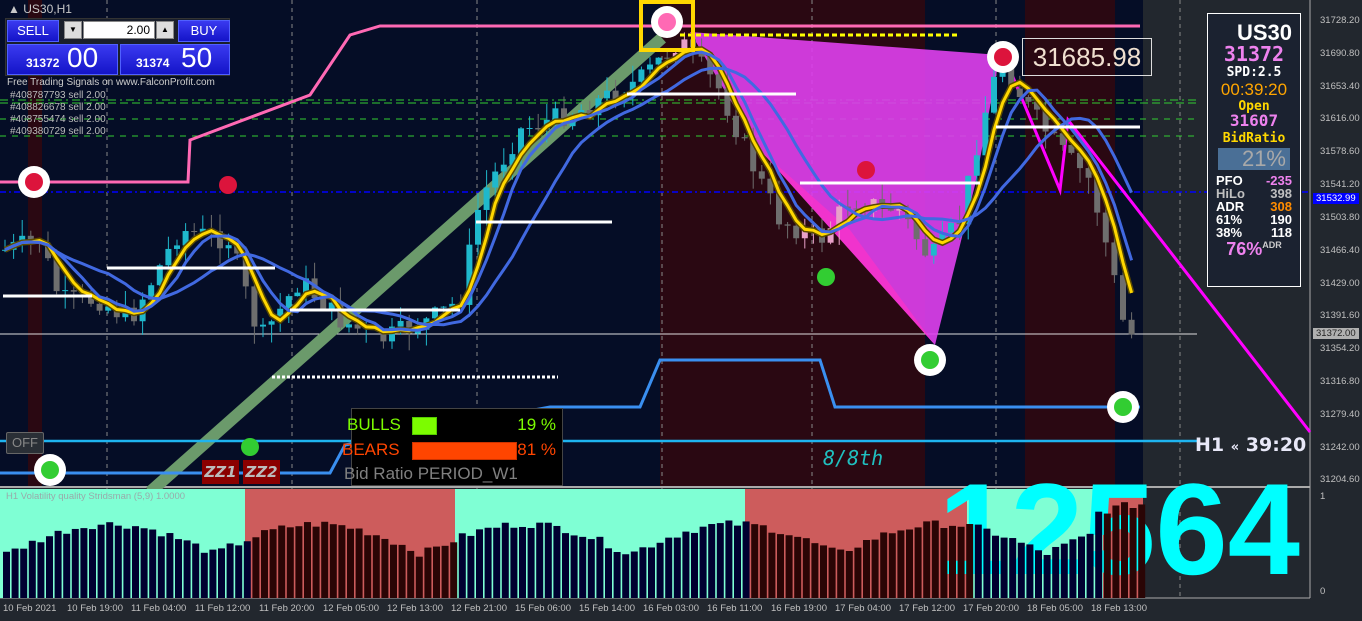  I want to click on sell-price-button: 31372 00, so click(62, 58).